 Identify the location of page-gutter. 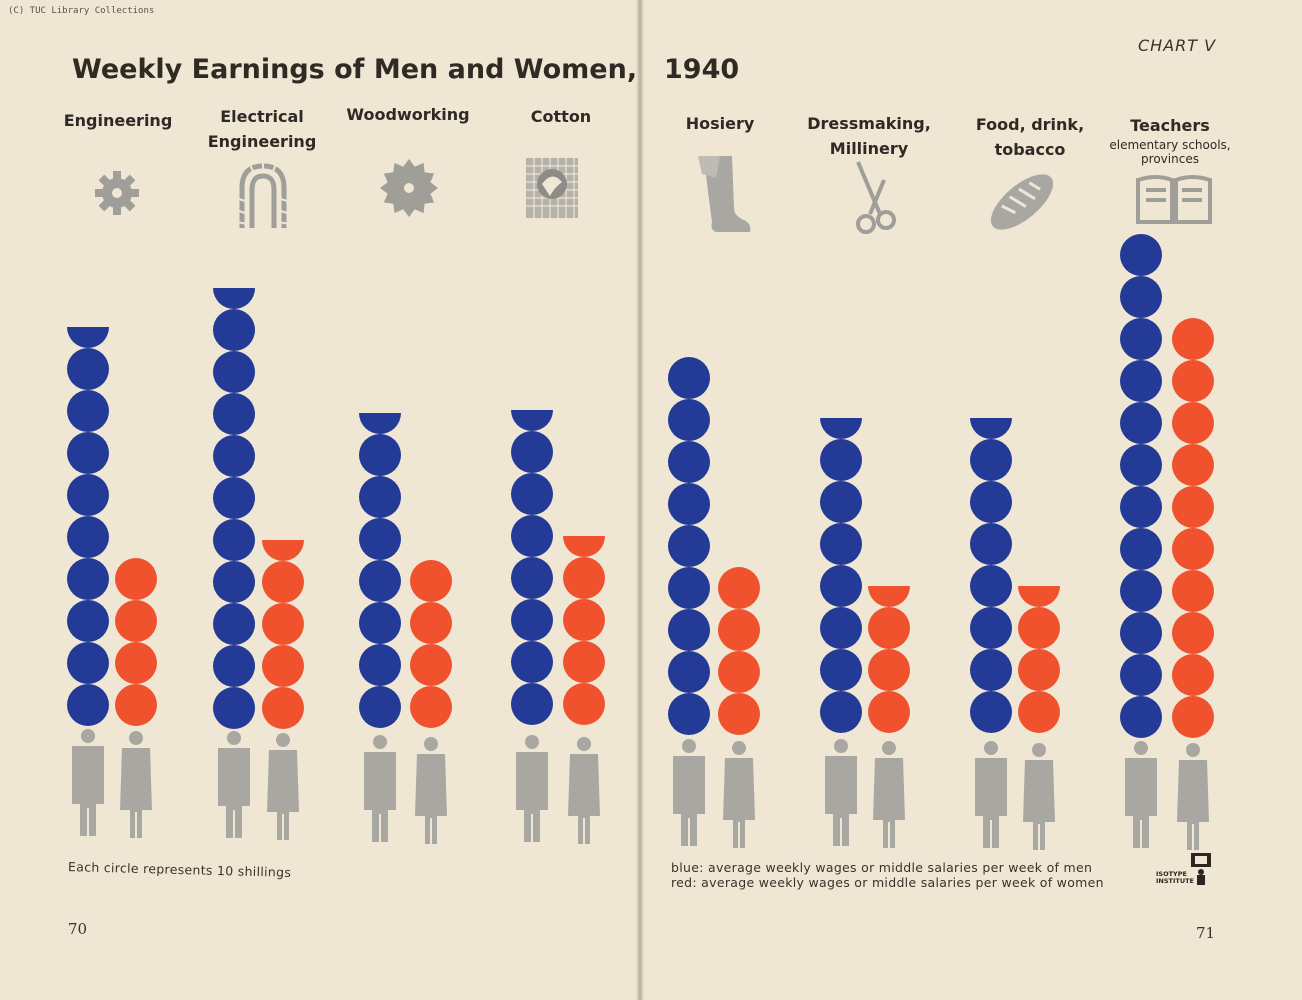
(640, 500).